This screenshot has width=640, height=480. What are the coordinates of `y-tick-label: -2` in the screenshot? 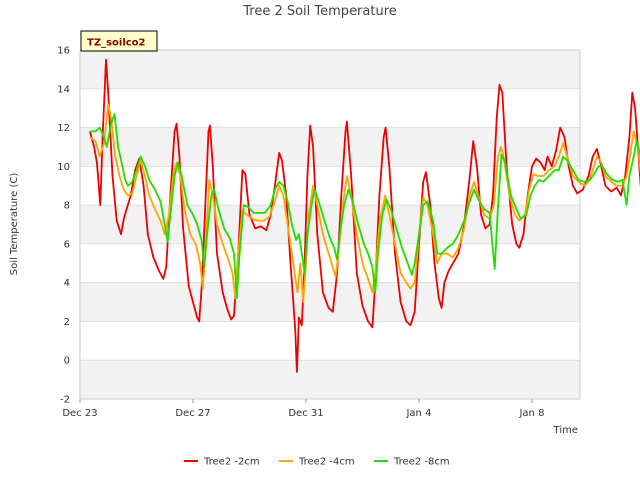 It's located at (65, 400).